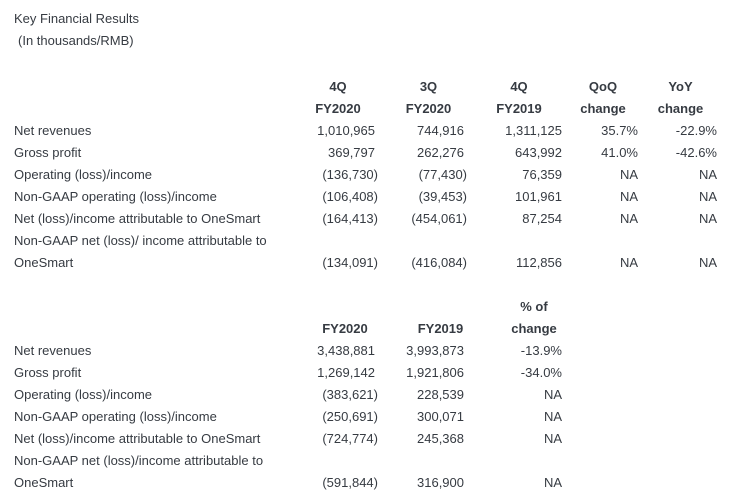 This screenshot has height=494, width=752. Describe the element at coordinates (440, 130) in the screenshot. I see `value-cell: 744,916` at that location.